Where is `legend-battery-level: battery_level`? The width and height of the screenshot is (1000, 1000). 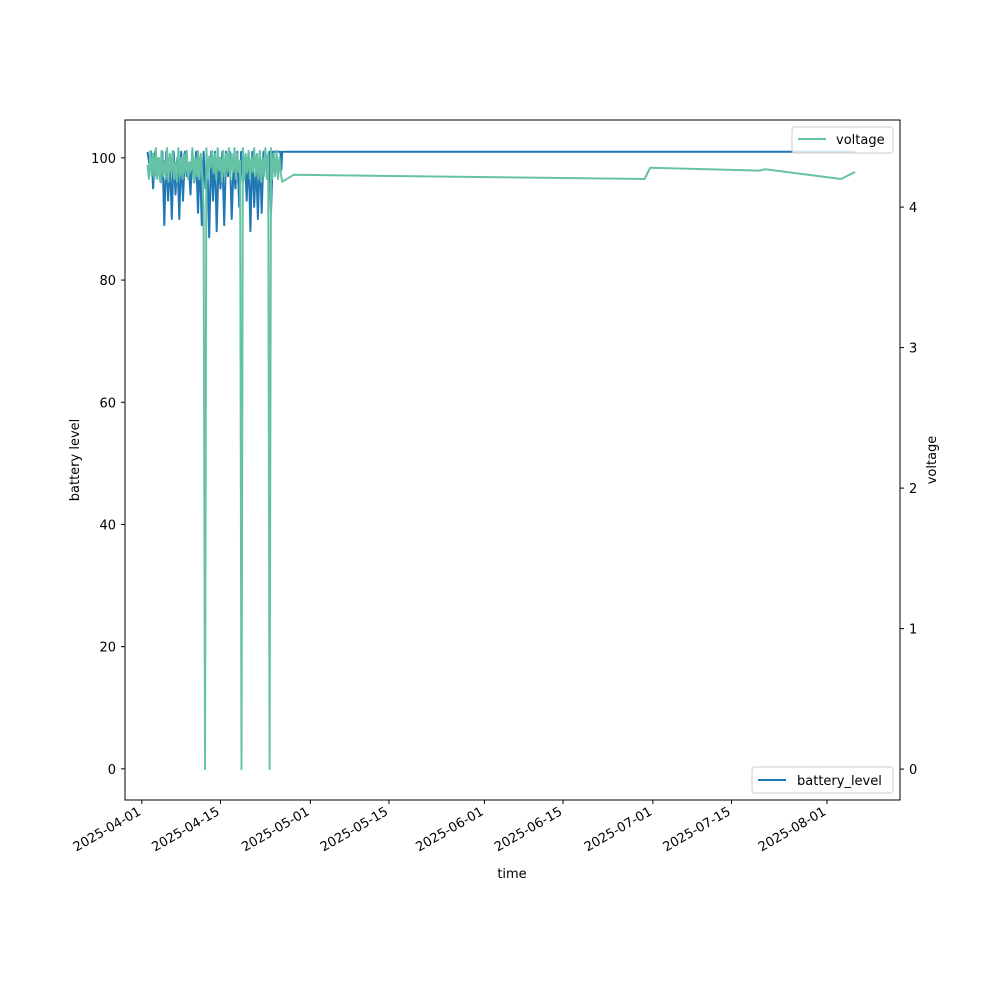
legend-battery-level: battery_level is located at coordinates (822, 780).